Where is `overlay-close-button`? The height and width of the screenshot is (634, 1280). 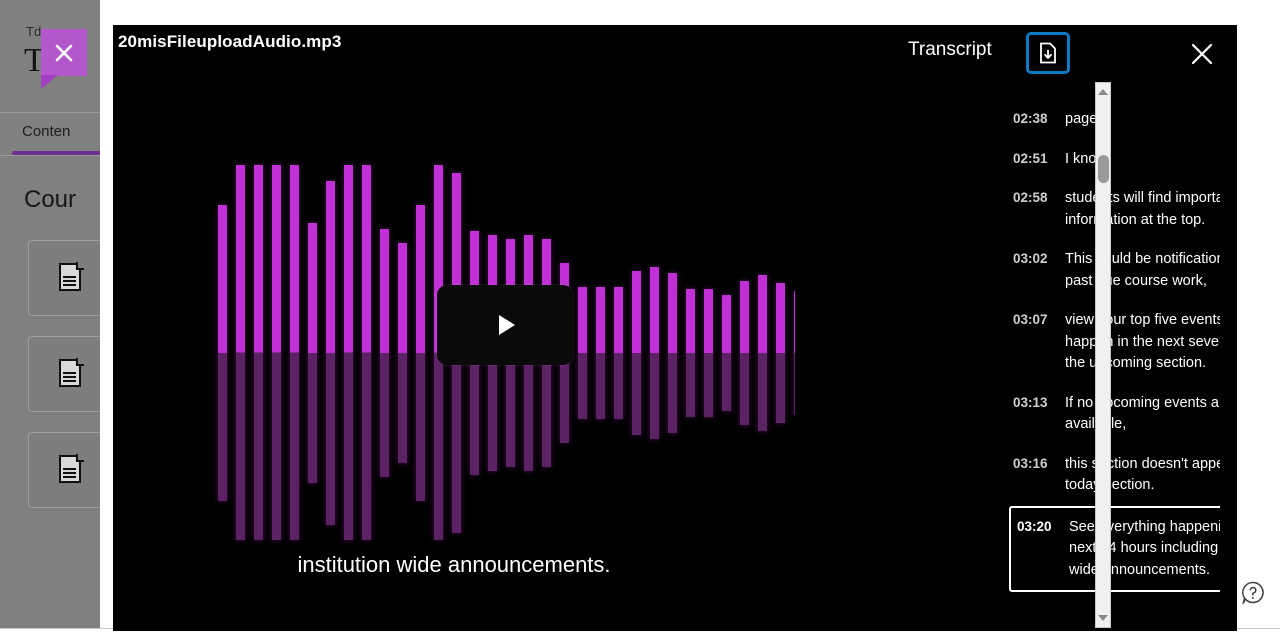 overlay-close-button is located at coordinates (64, 59).